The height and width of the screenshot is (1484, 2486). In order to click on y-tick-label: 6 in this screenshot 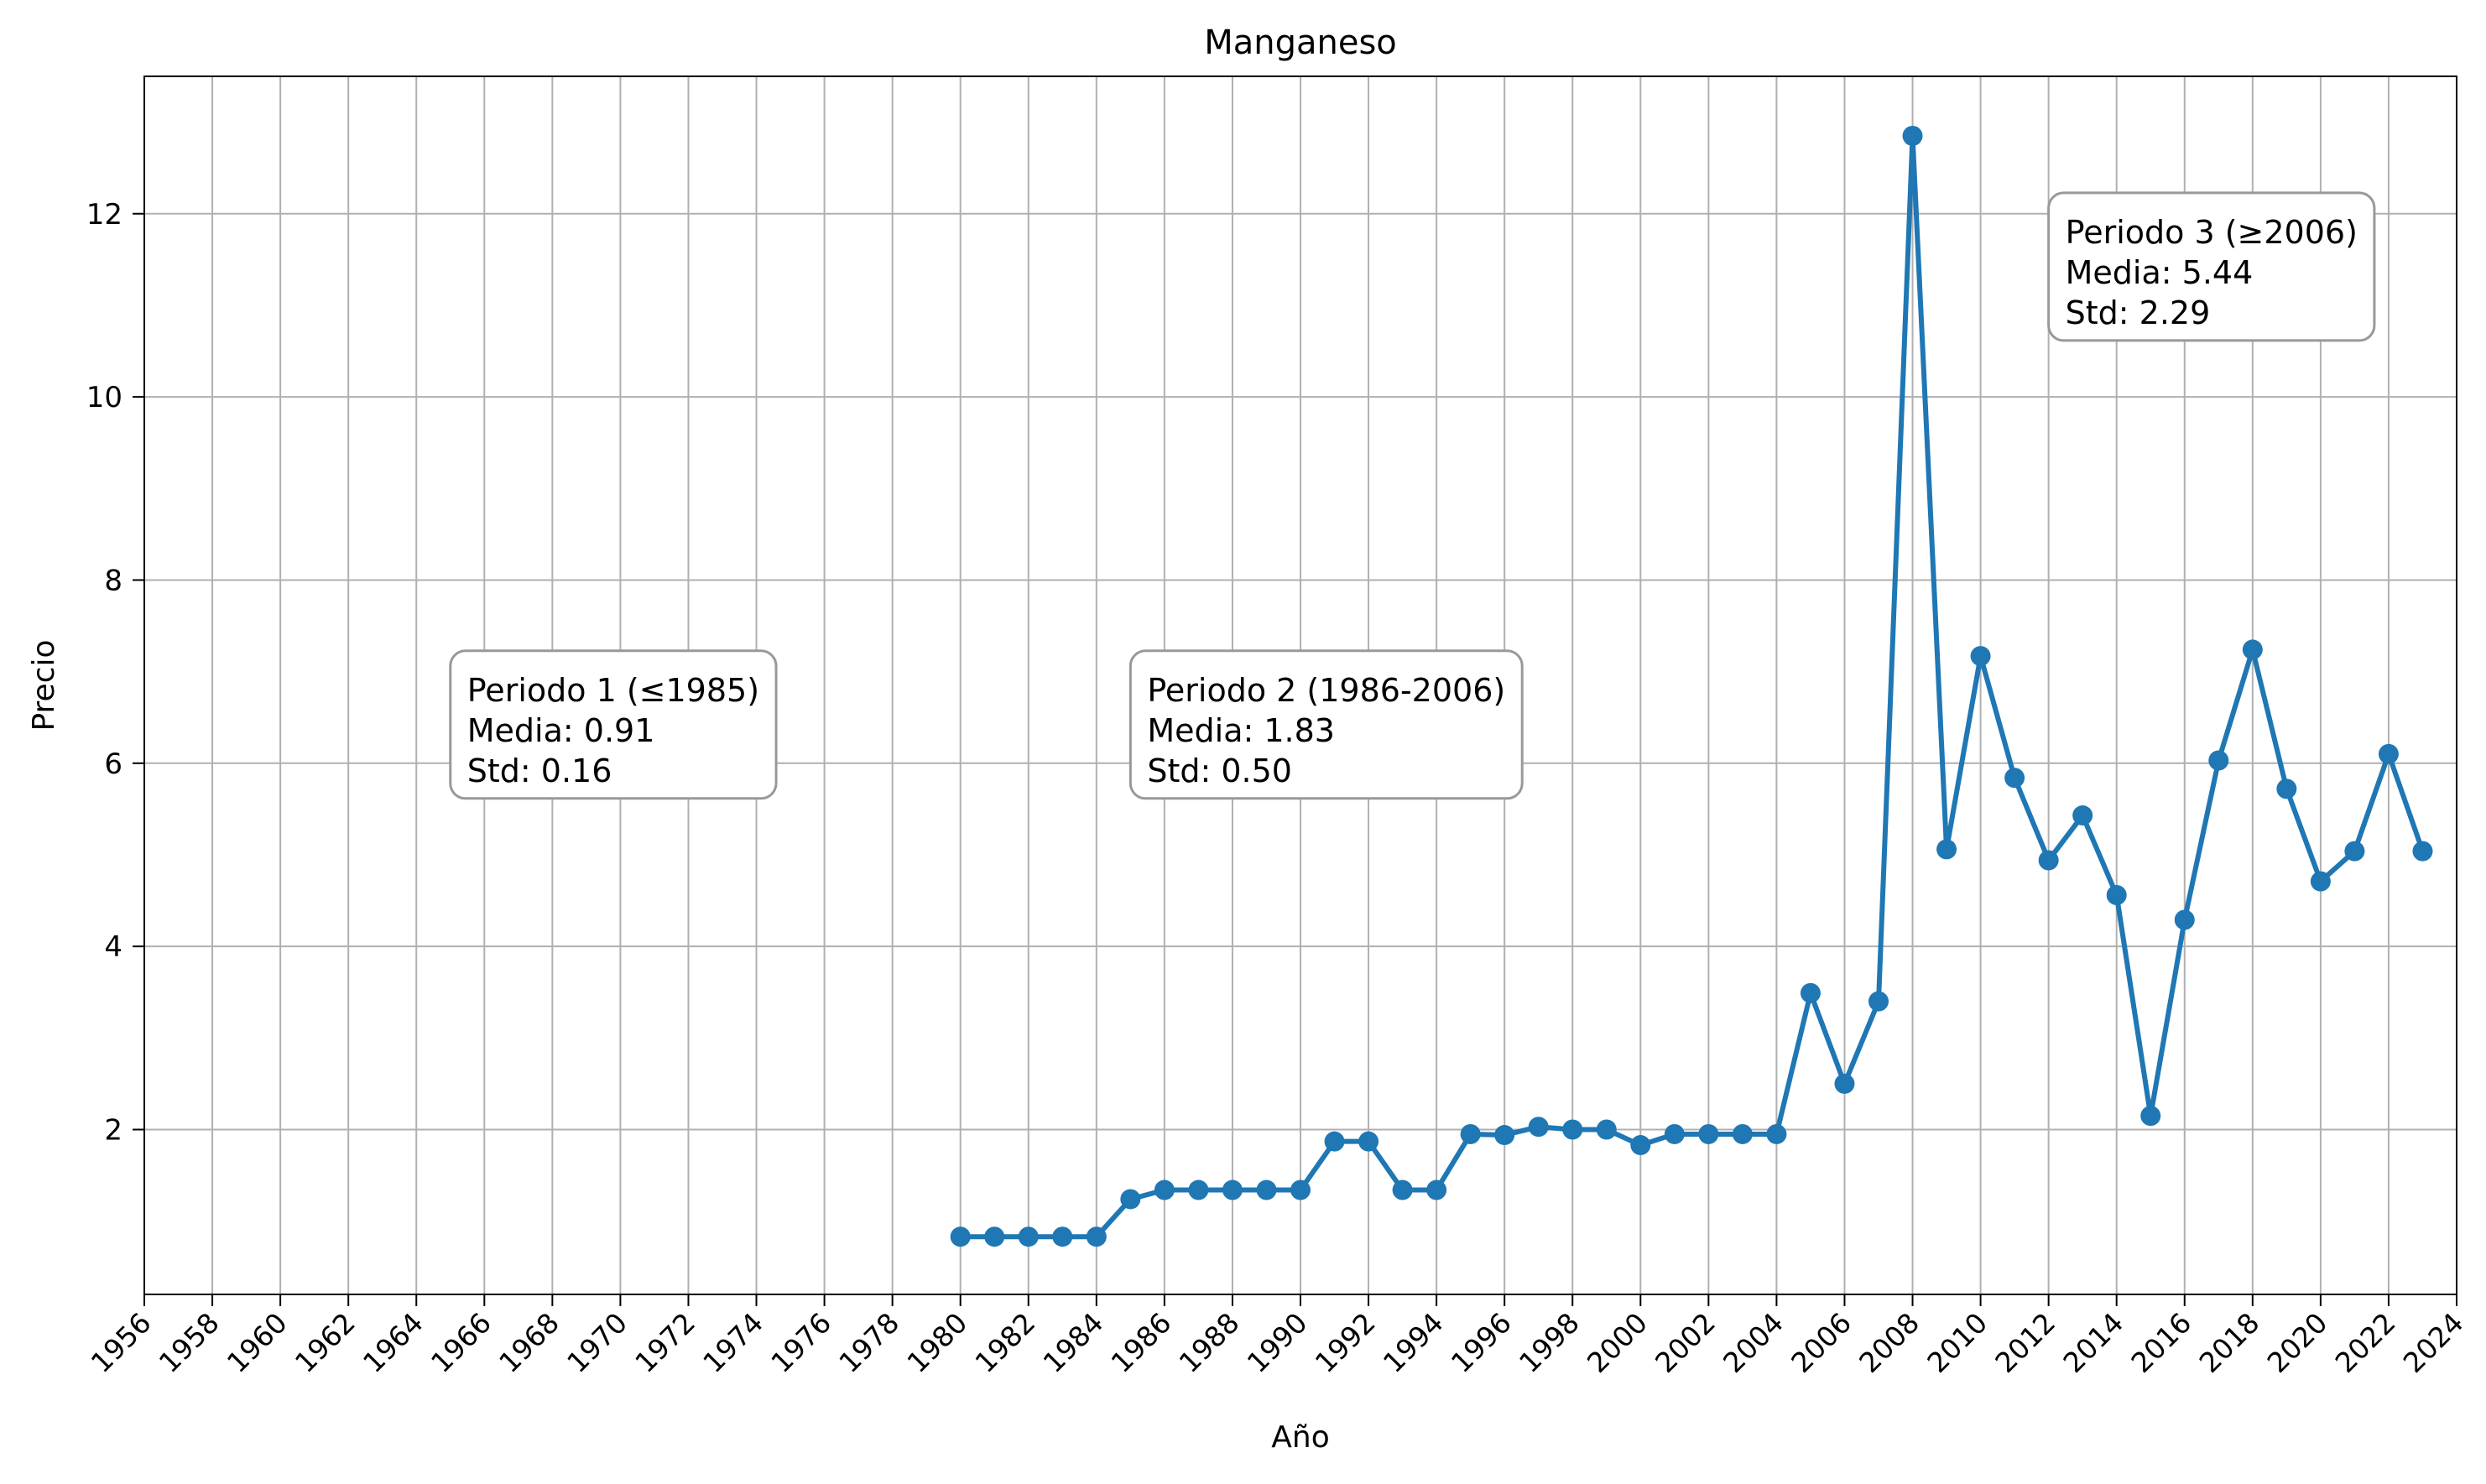, I will do `click(113, 764)`.